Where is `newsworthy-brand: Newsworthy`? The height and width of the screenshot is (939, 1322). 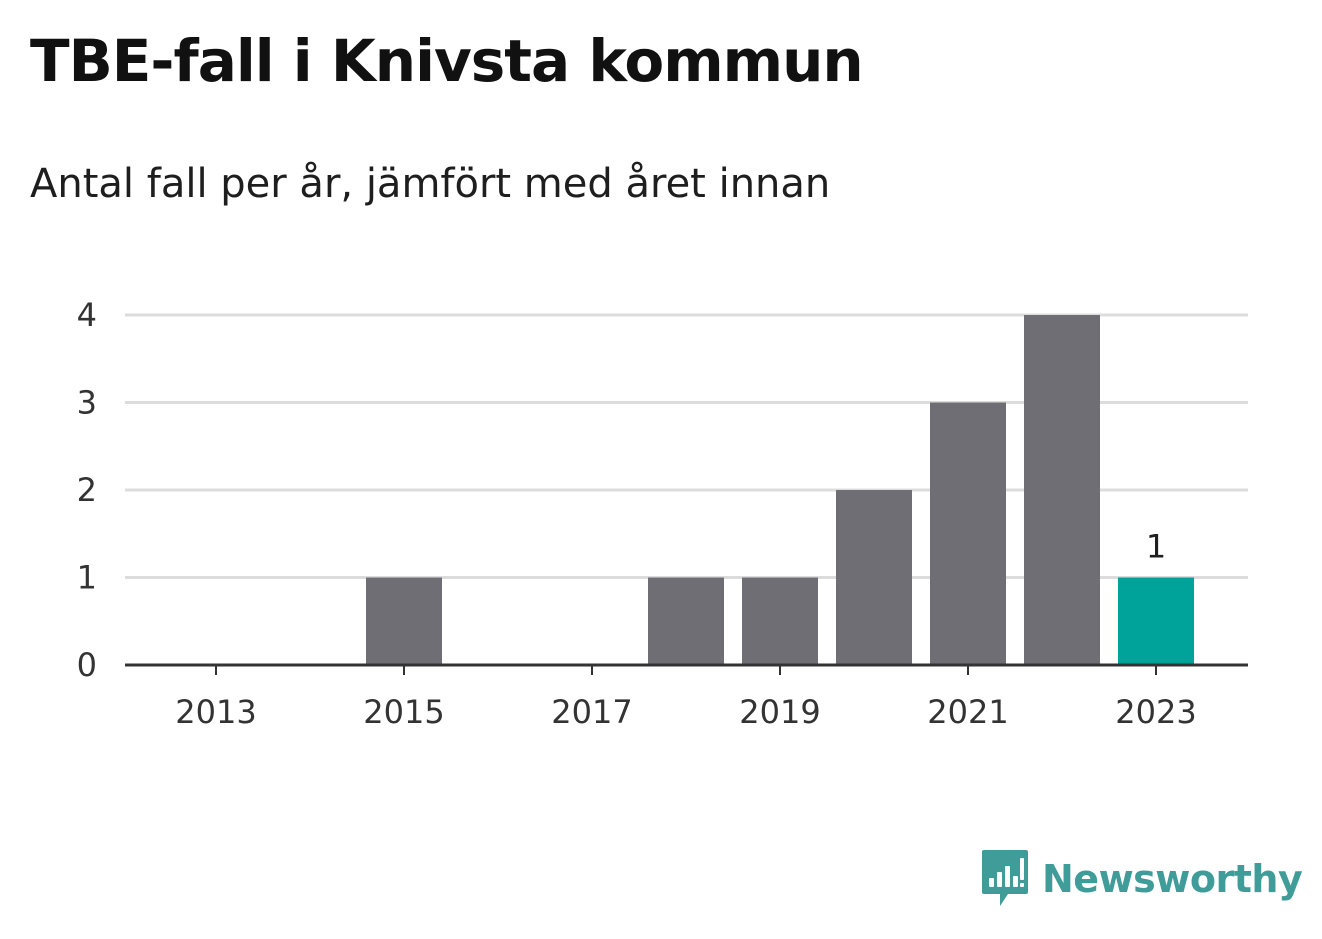 newsworthy-brand: Newsworthy is located at coordinates (1141, 879).